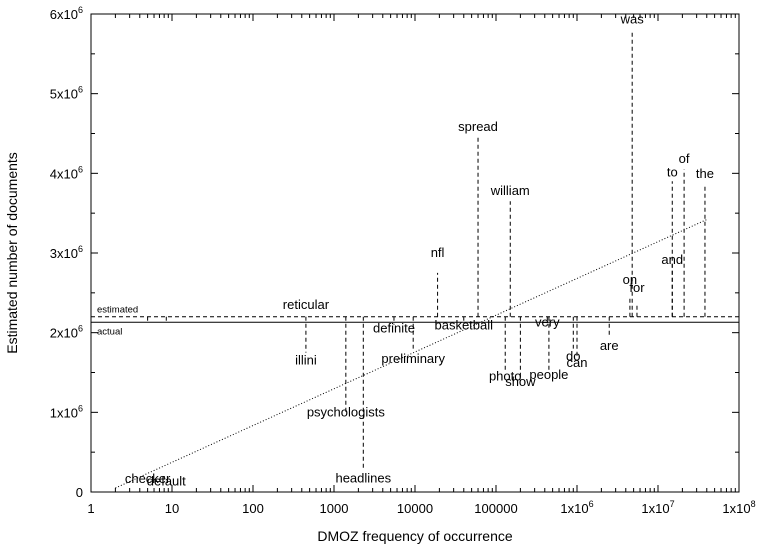 The height and width of the screenshot is (548, 763). I want to click on word-label-checker: checker, so click(148, 478).